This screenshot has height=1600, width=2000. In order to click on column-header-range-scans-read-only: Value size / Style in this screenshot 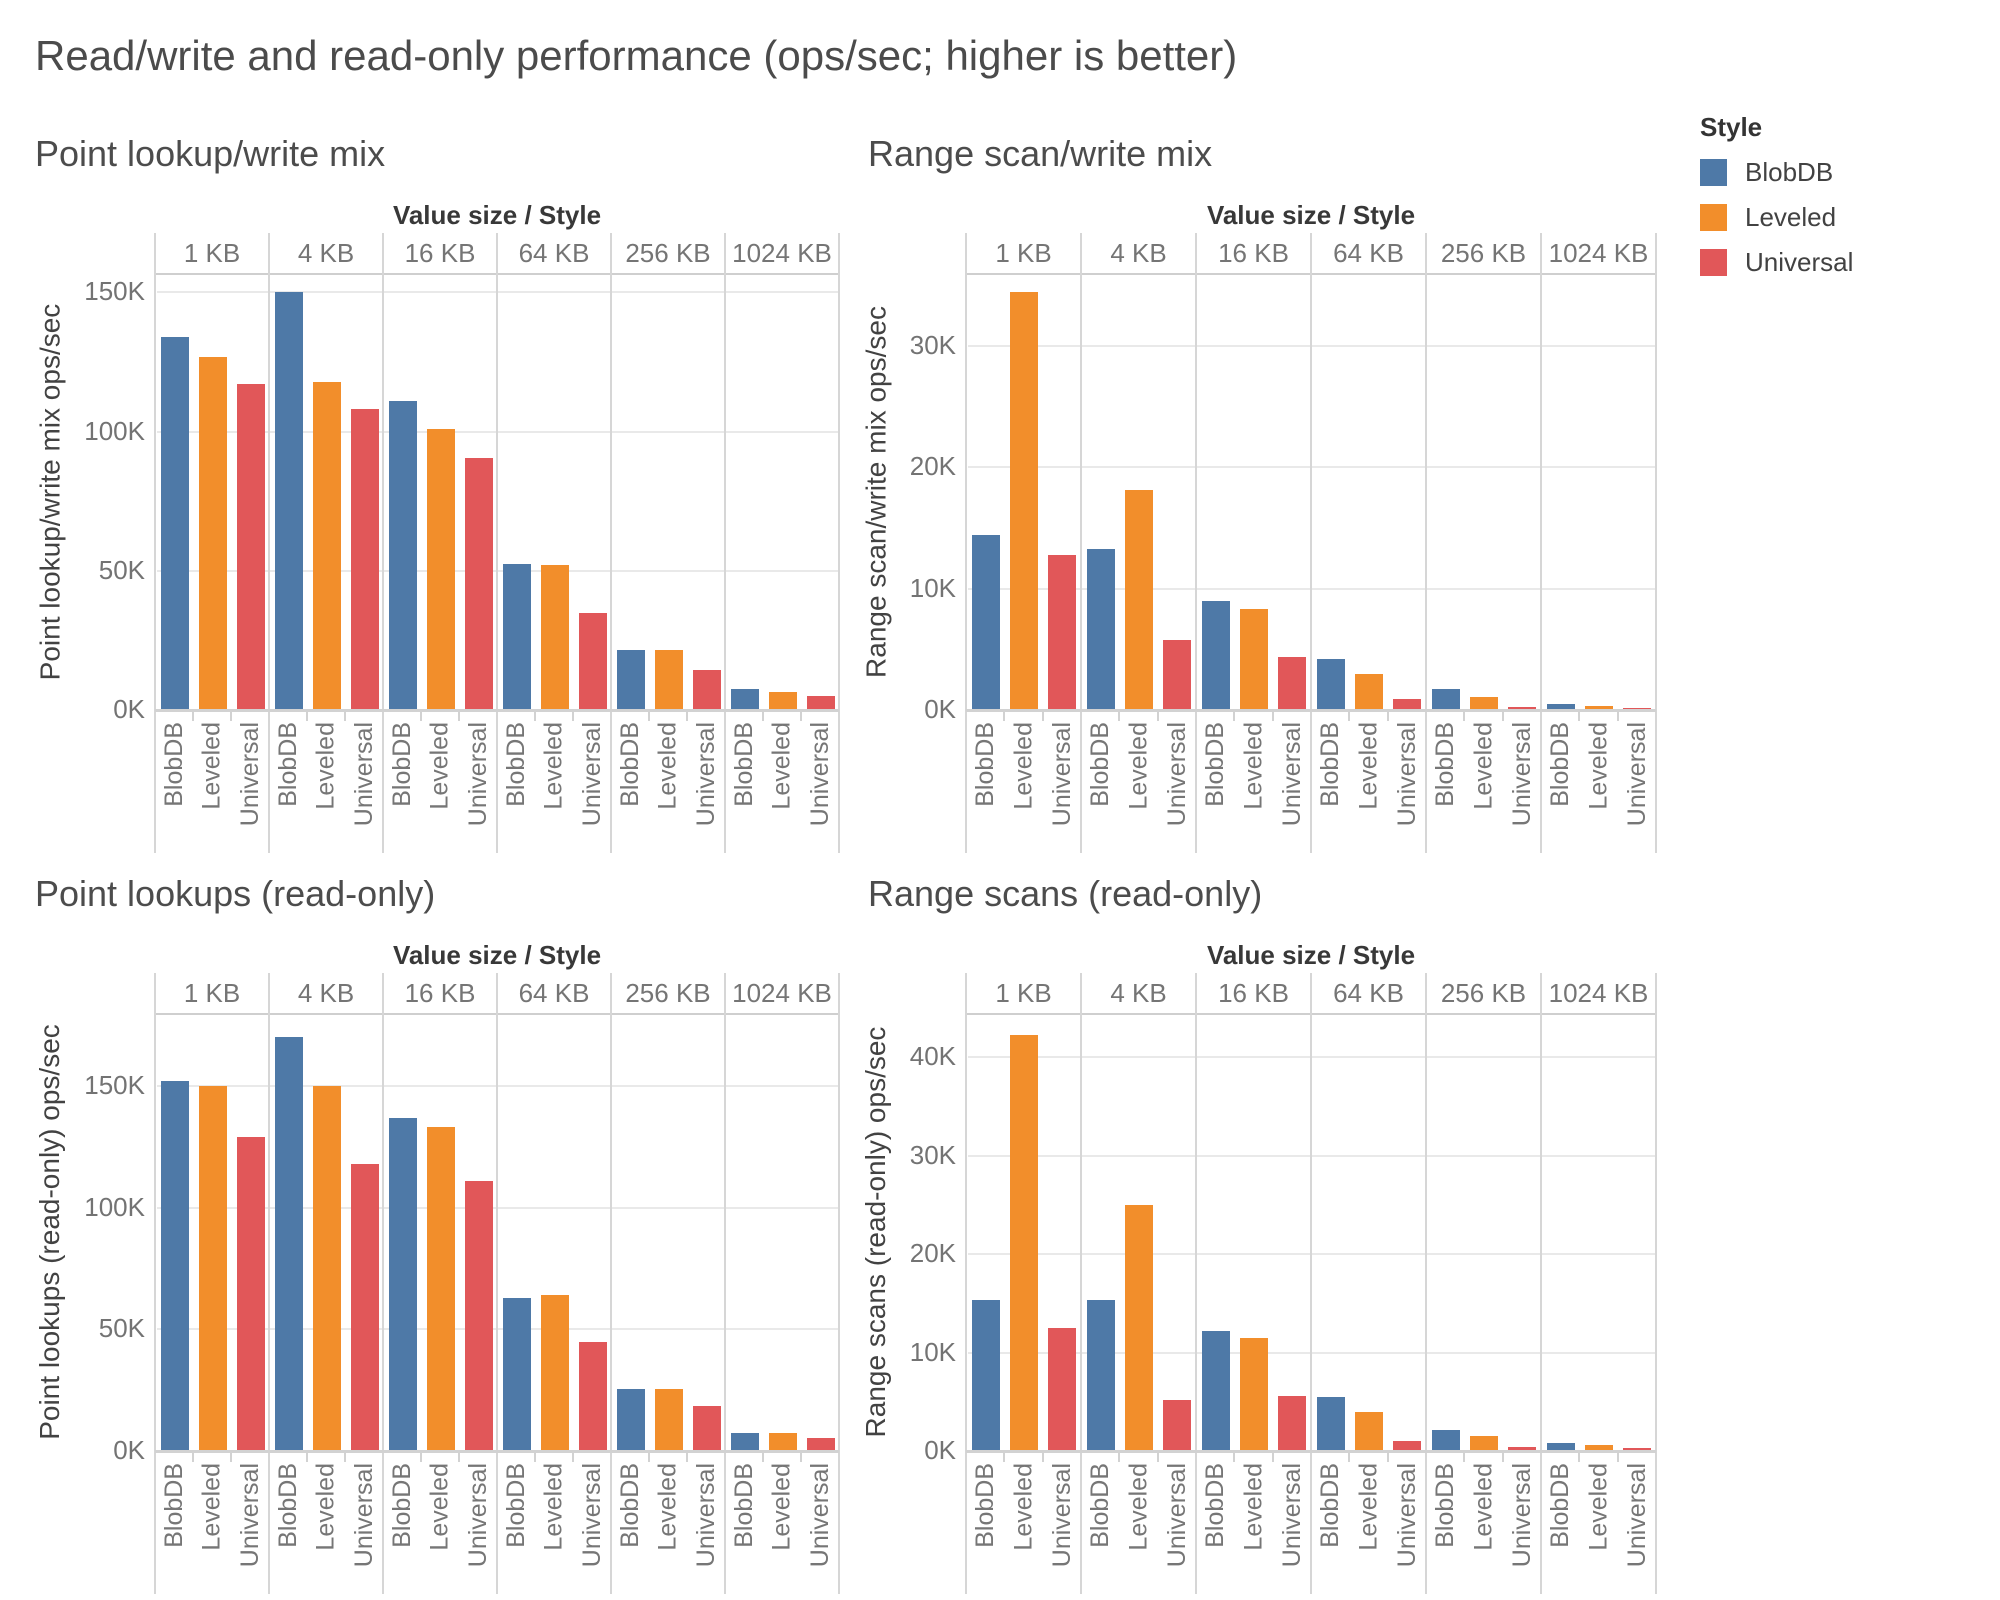, I will do `click(1311, 955)`.